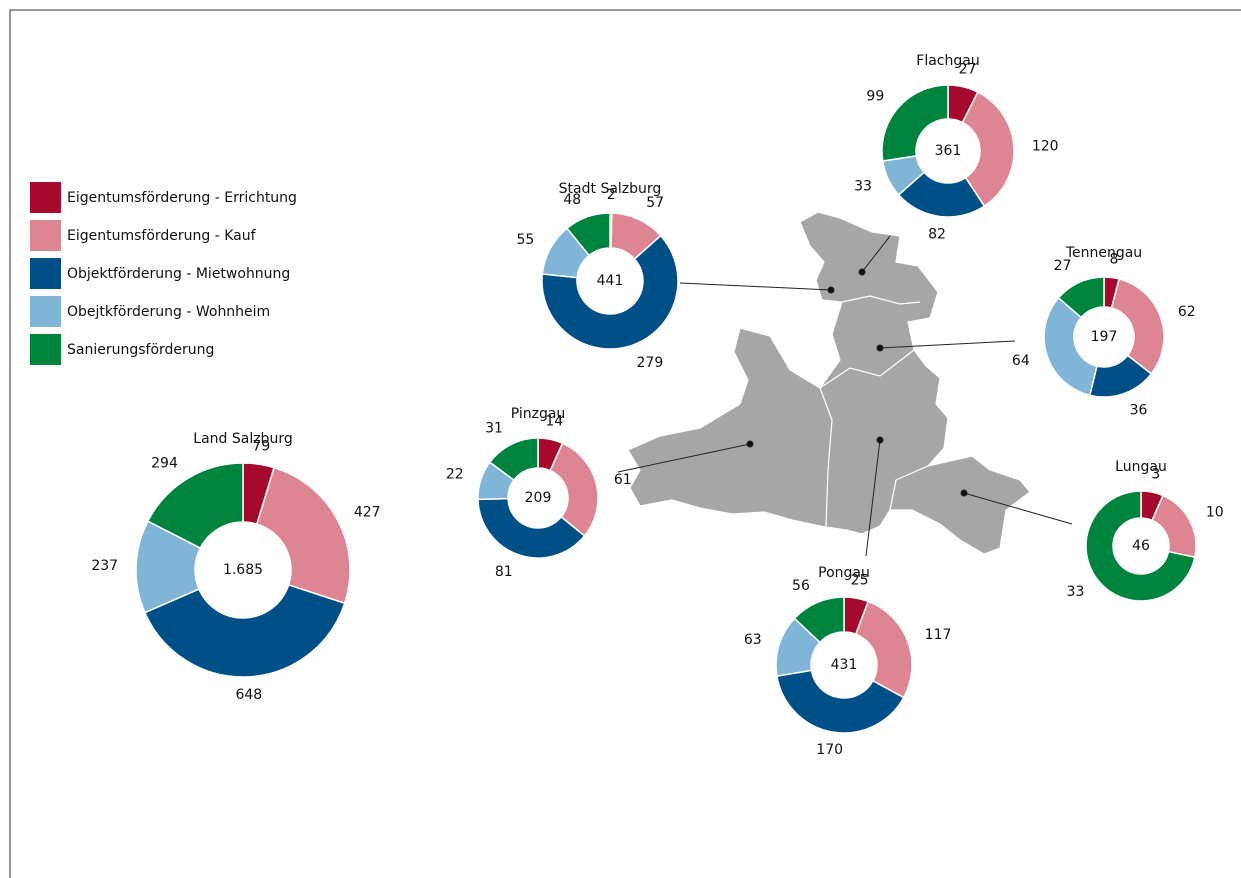 Image resolution: width=1241 pixels, height=878 pixels. What do you see at coordinates (938, 635) in the screenshot?
I see `data-label: 117` at bounding box center [938, 635].